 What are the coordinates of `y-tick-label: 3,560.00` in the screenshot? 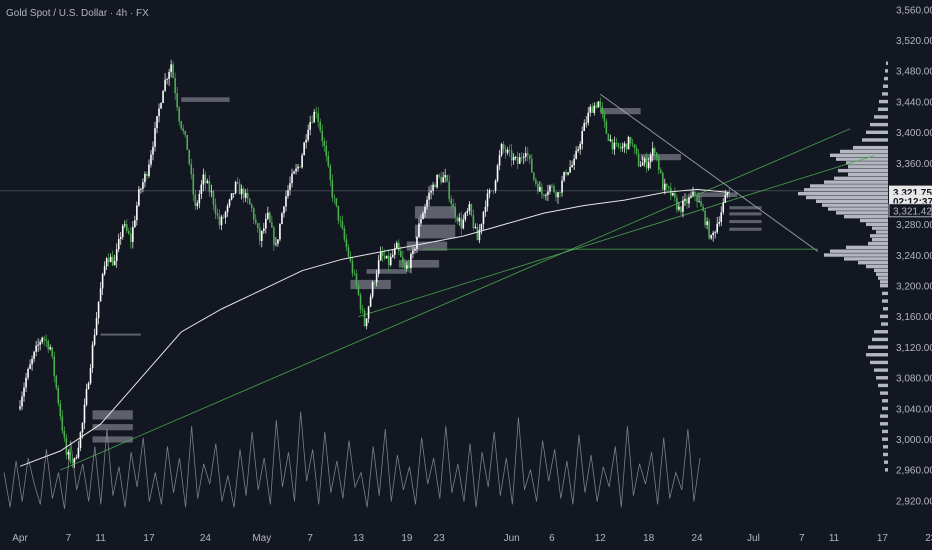 It's located at (914, 10).